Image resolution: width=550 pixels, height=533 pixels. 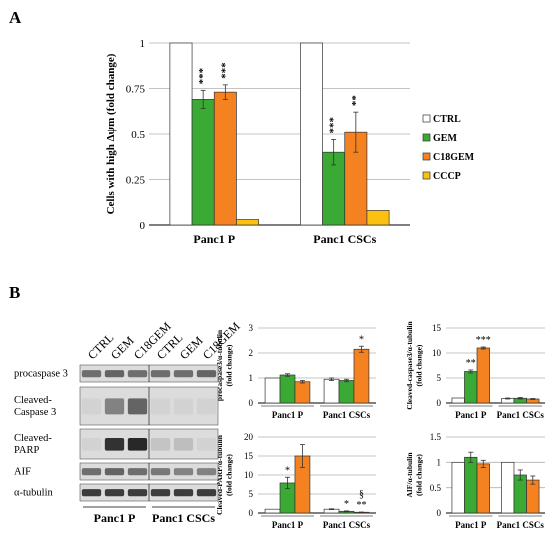 I want to click on chart5-ytick-label: 1, so click(x=439, y=462).